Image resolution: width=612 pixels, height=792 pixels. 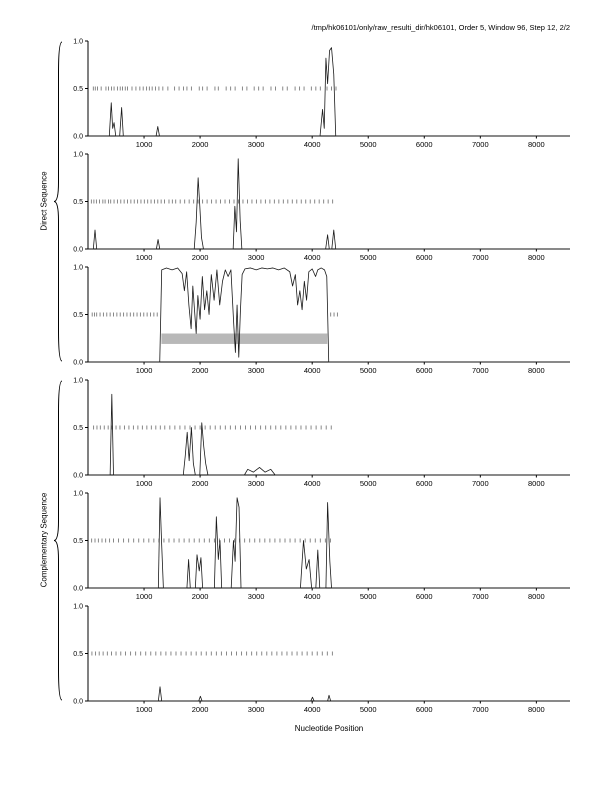 I want to click on x-axis-label: Nucleotide Position, so click(x=329, y=728).